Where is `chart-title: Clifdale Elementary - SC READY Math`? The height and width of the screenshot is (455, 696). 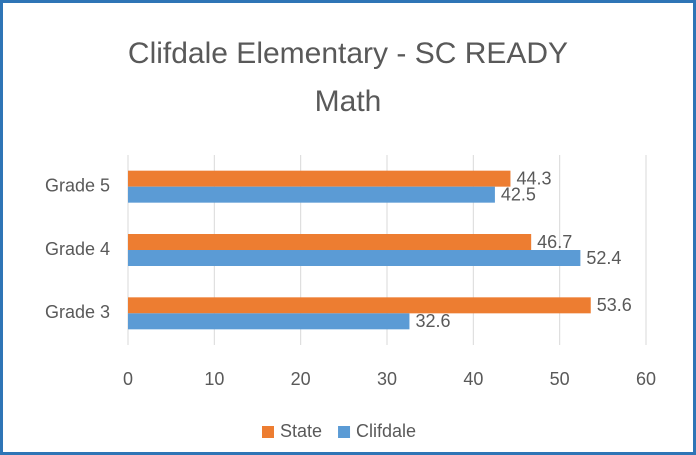
chart-title: Clifdale Elementary - SC READY Math is located at coordinates (348, 77).